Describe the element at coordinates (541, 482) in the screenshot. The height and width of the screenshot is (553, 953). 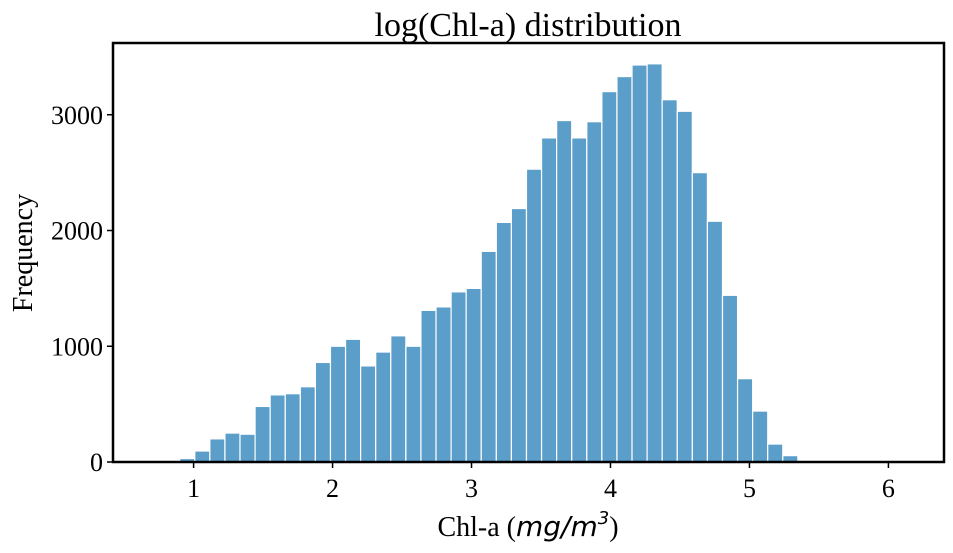
I see `x-axis-ticks: 1 2 3 4 5 6` at that location.